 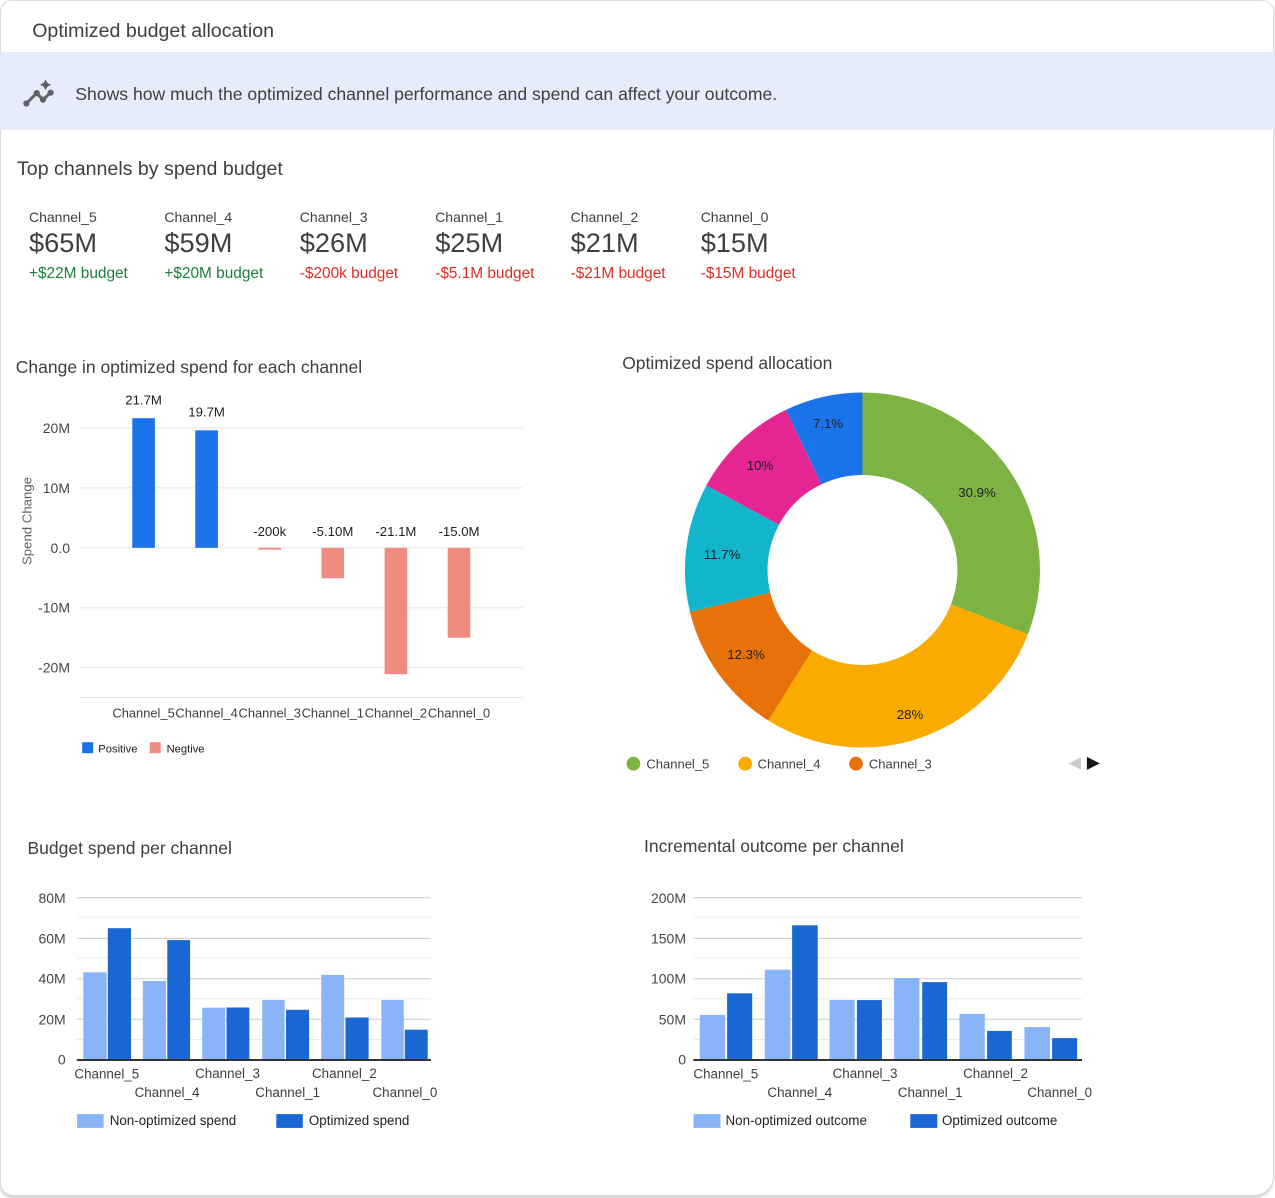 What do you see at coordinates (977, 492) in the screenshot?
I see `svg-text: 30.9%` at bounding box center [977, 492].